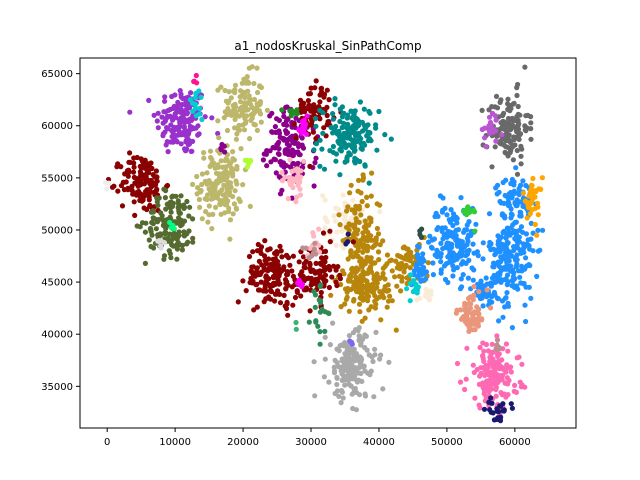 The image size is (640, 480). I want to click on x-tick-label: 50000, so click(447, 442).